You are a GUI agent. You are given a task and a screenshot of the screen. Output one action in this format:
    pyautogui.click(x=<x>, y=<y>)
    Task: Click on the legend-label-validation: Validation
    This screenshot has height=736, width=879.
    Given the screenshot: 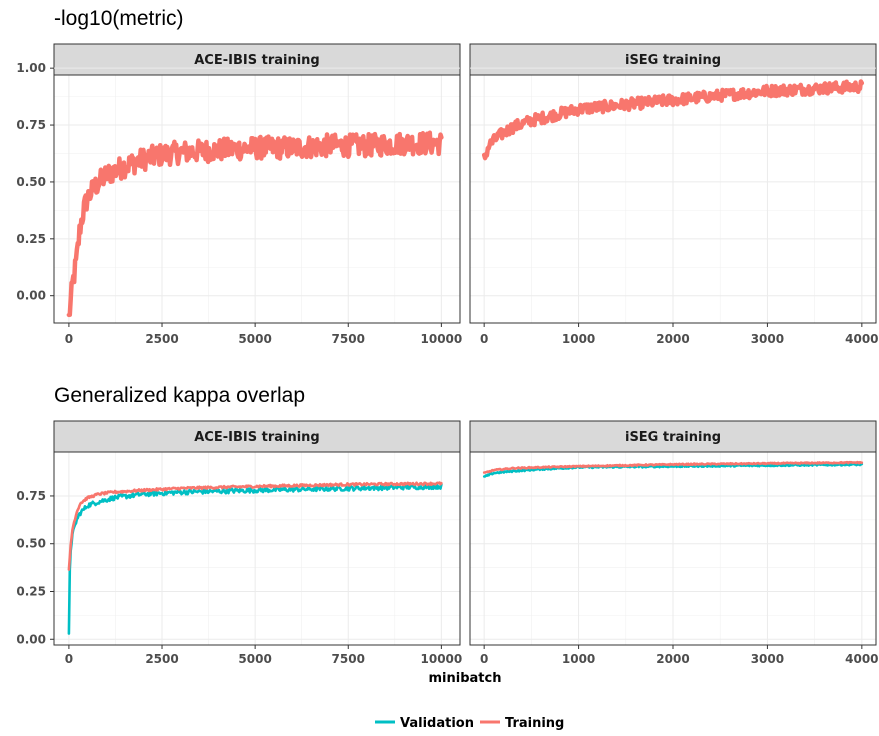 What is the action you would take?
    pyautogui.click(x=437, y=723)
    